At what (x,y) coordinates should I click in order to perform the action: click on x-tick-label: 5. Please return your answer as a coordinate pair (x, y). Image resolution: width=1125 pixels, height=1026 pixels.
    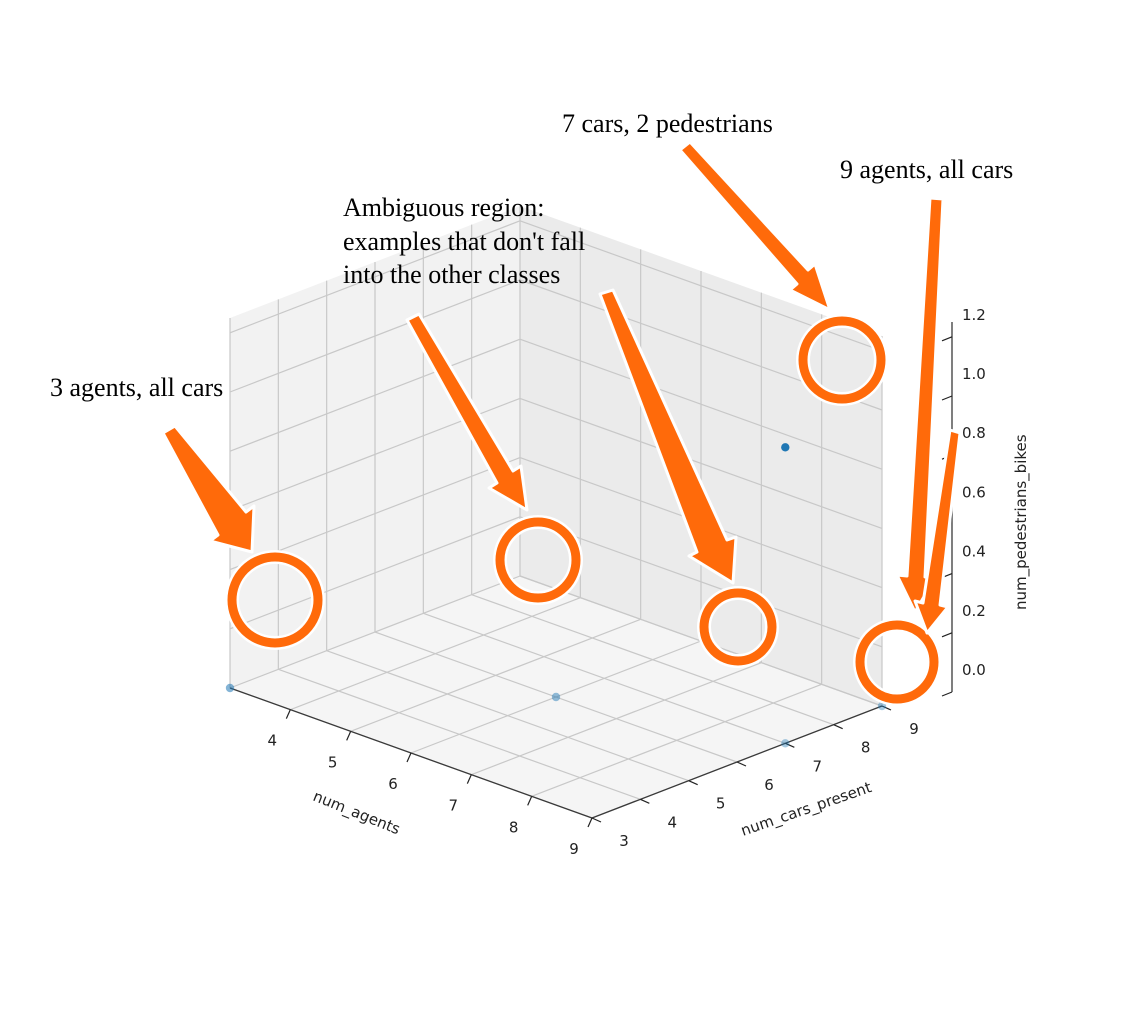
    Looking at the image, I should click on (333, 762).